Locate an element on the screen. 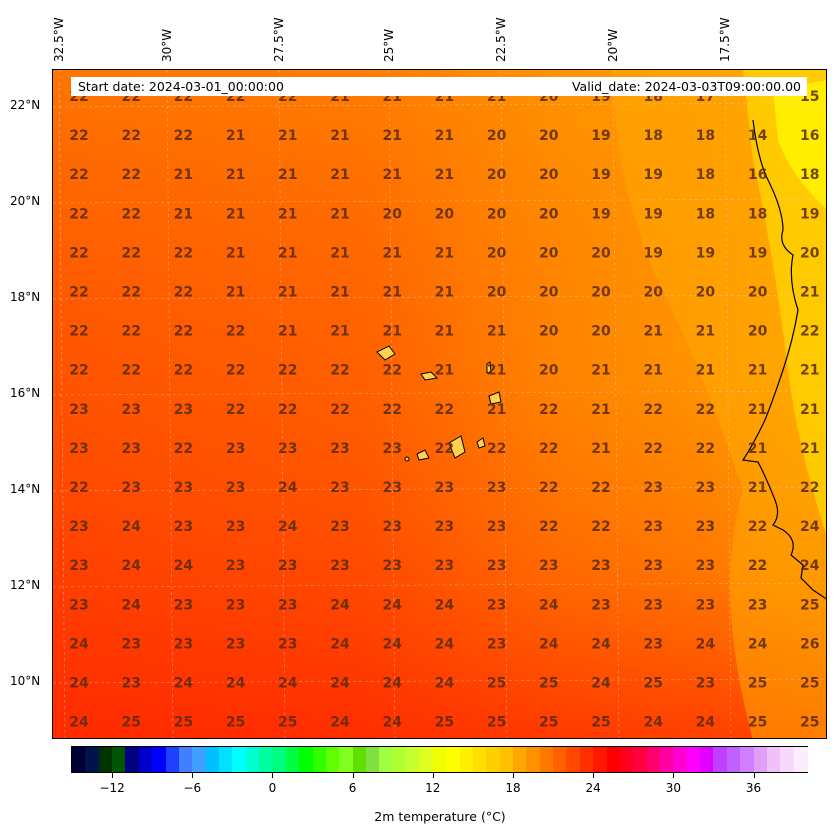 The height and width of the screenshot is (837, 837). temperature-value: 14 is located at coordinates (758, 136).